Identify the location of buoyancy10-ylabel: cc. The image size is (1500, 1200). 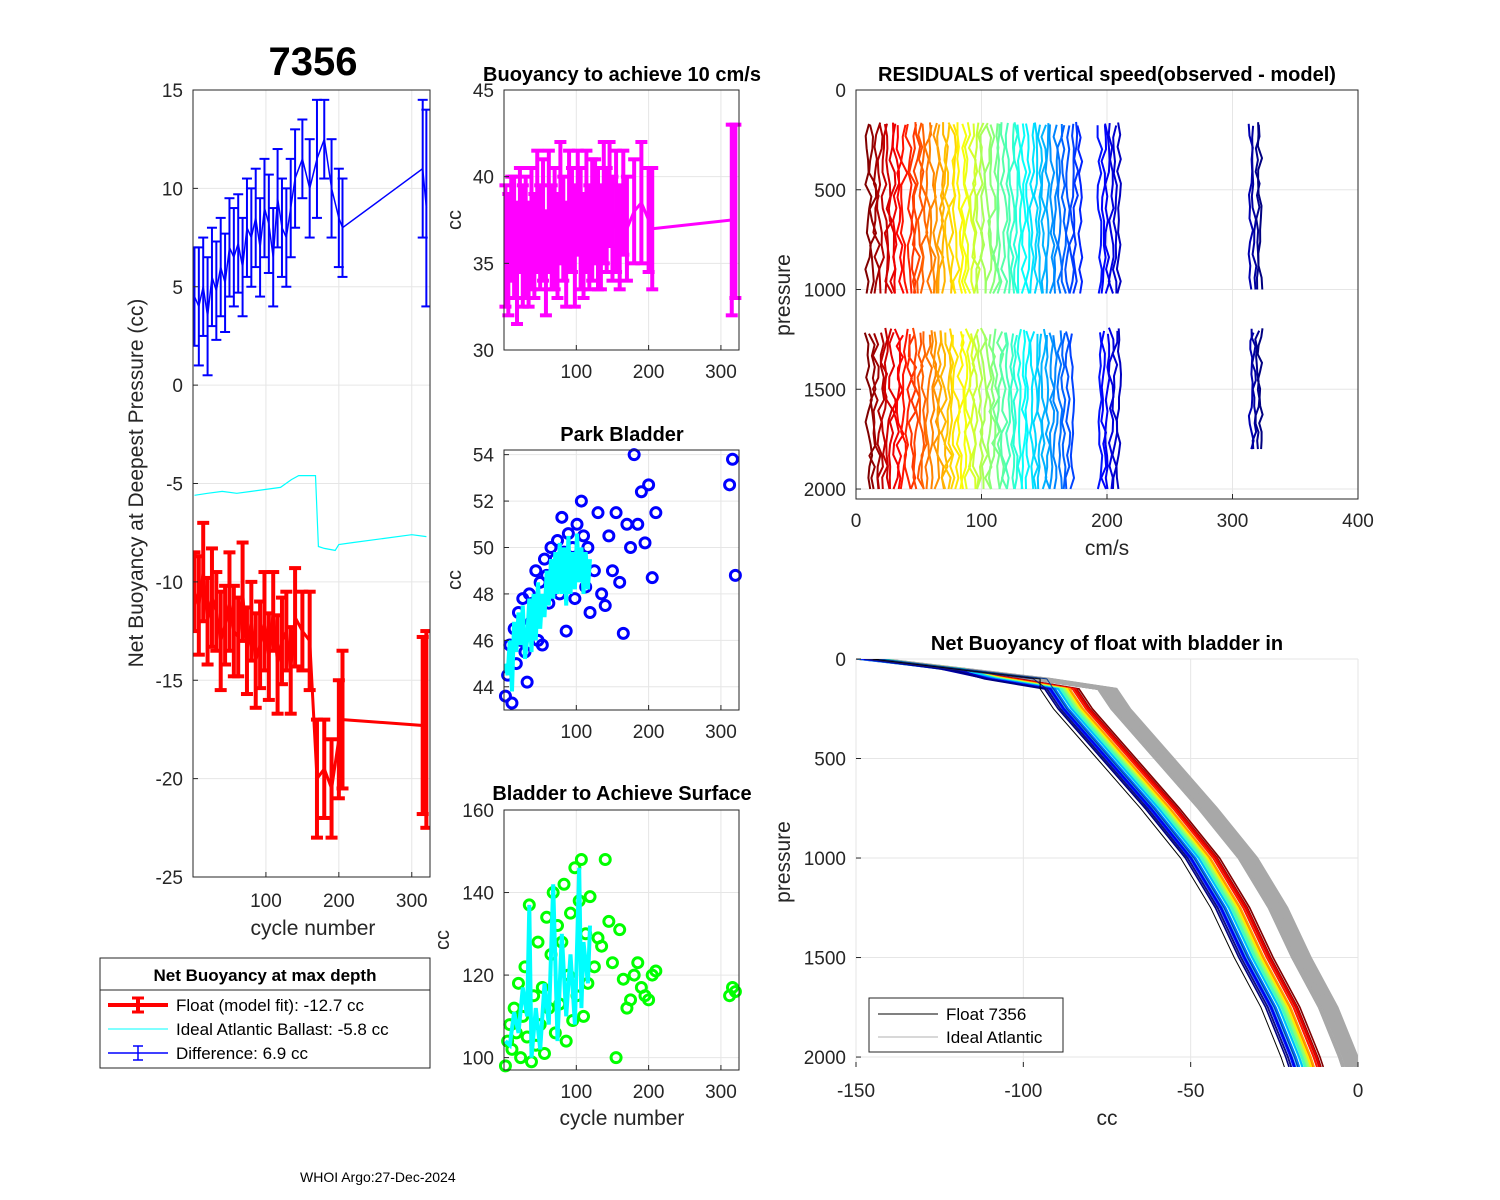
(455, 220).